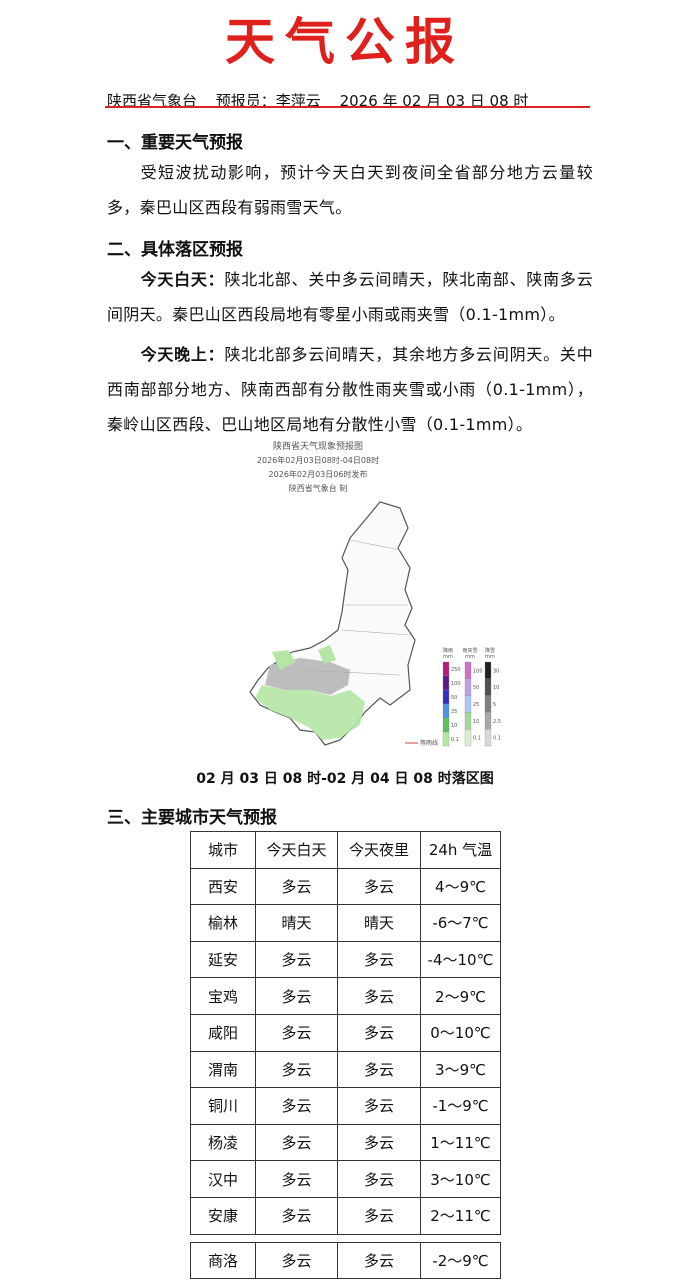  I want to click on table-cell: 2～9℃, so click(460, 996).